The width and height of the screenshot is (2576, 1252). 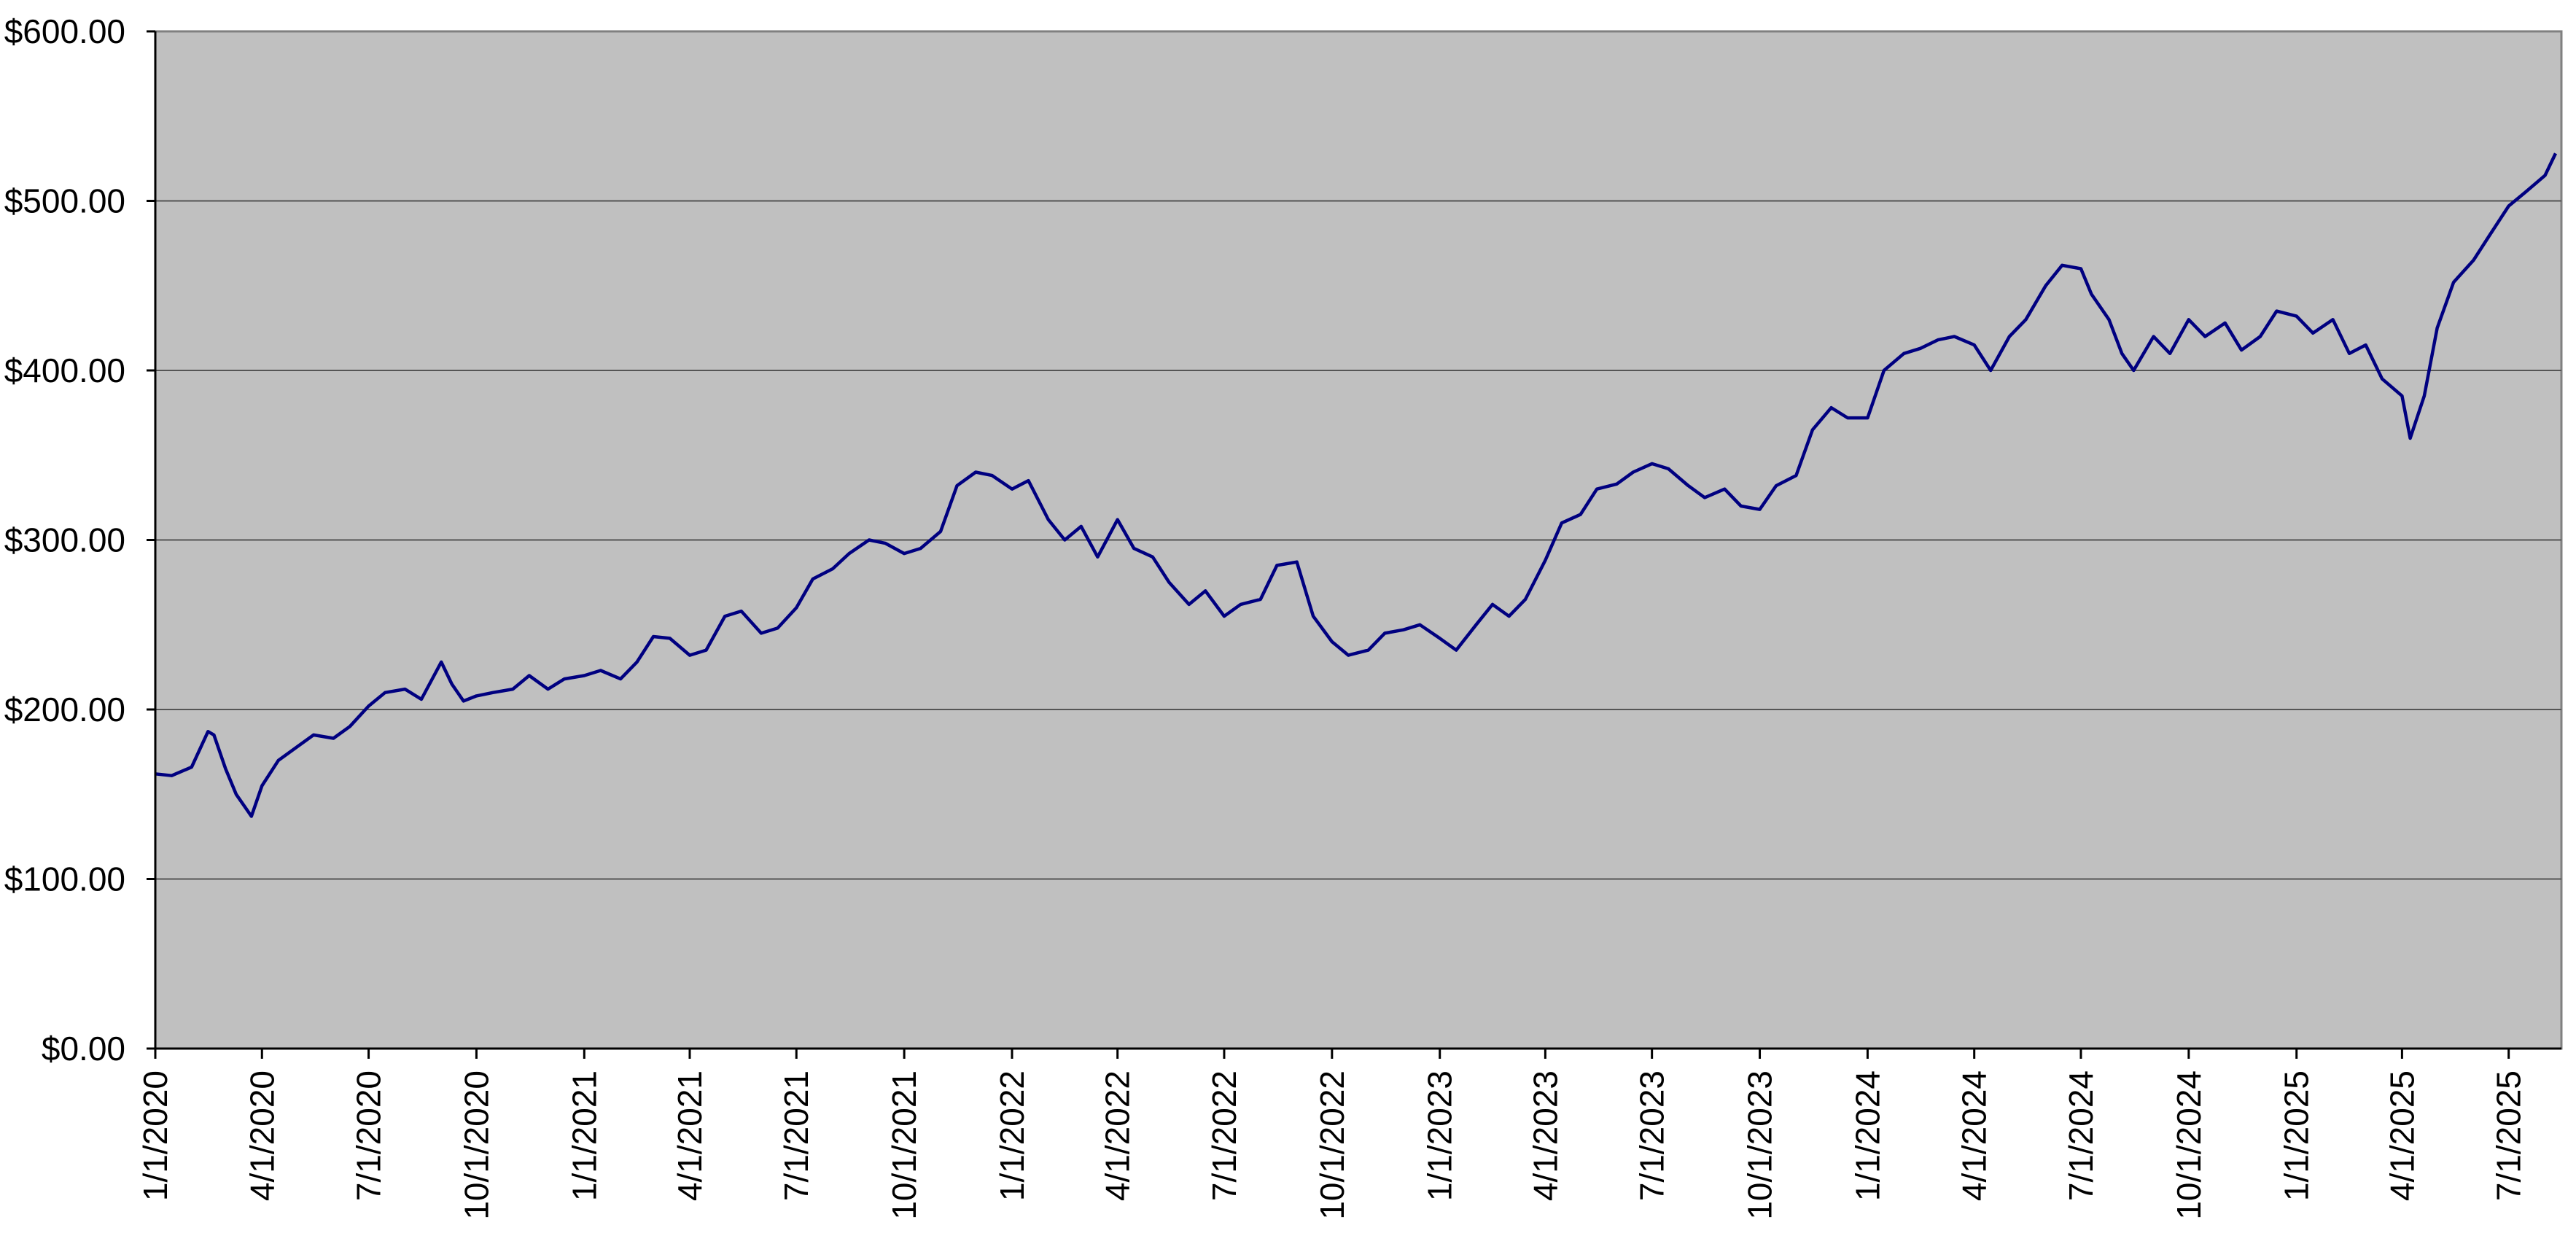 What do you see at coordinates (2297, 1135) in the screenshot?
I see `x-tick-label: 1/1/2025` at bounding box center [2297, 1135].